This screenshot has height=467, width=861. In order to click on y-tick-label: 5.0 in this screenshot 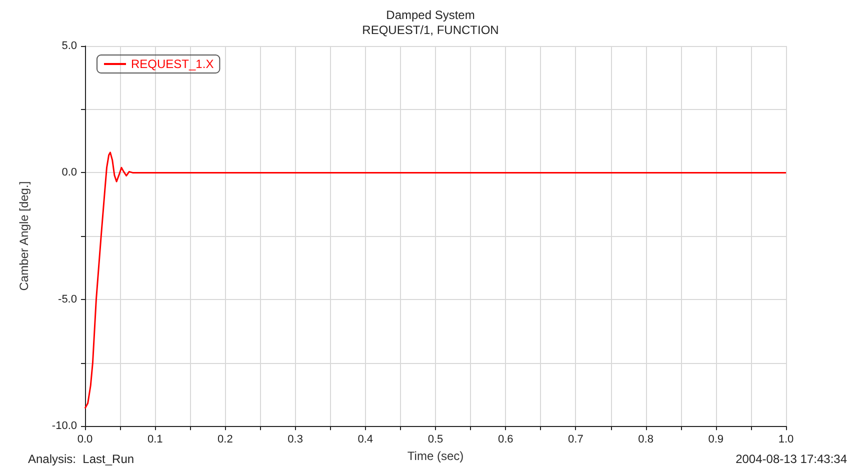, I will do `click(69, 46)`.